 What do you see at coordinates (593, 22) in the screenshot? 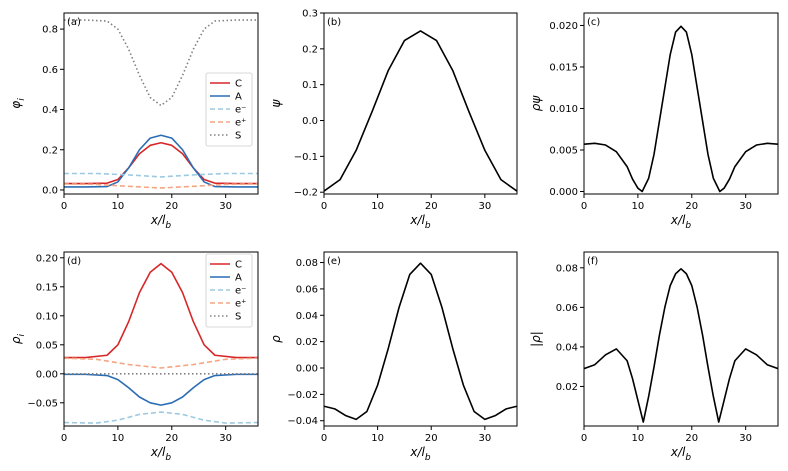
I see `panel-label: (c)` at bounding box center [593, 22].